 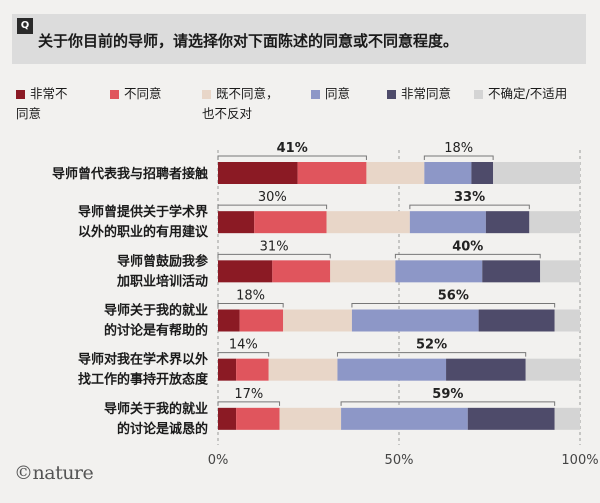 I want to click on category-label: 导师曾代表我与招聘者接触, so click(x=130, y=174).